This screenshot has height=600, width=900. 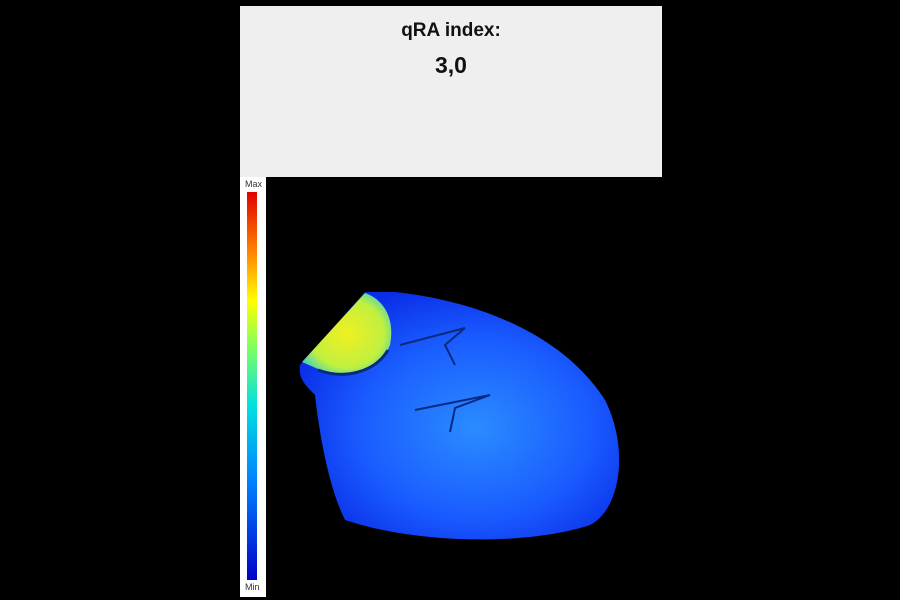 I want to click on result-panel: qRA index: 3,0, so click(x=451, y=91).